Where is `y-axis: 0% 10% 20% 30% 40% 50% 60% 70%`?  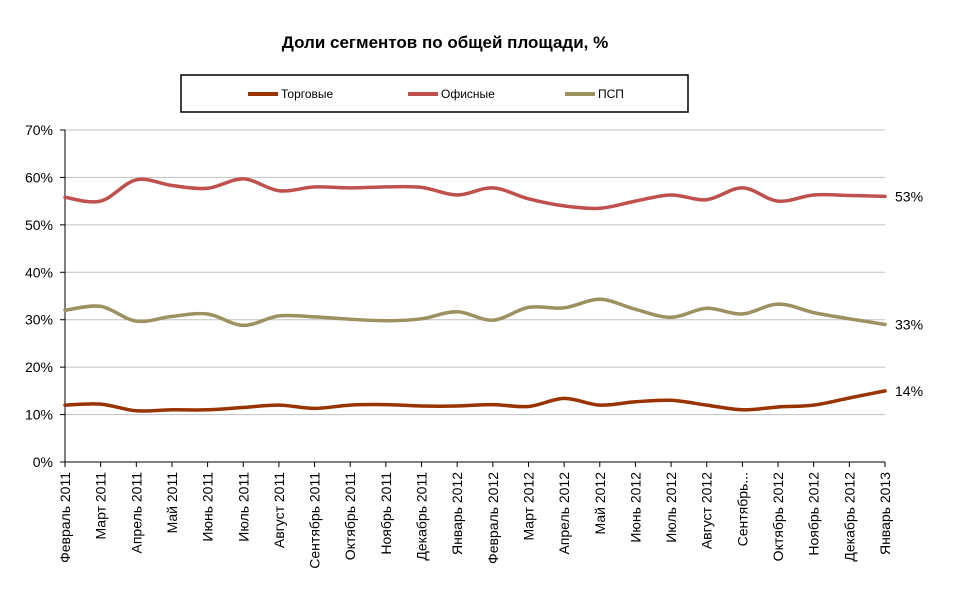 y-axis: 0% 10% 20% 30% 40% 50% 60% 70% is located at coordinates (45, 296).